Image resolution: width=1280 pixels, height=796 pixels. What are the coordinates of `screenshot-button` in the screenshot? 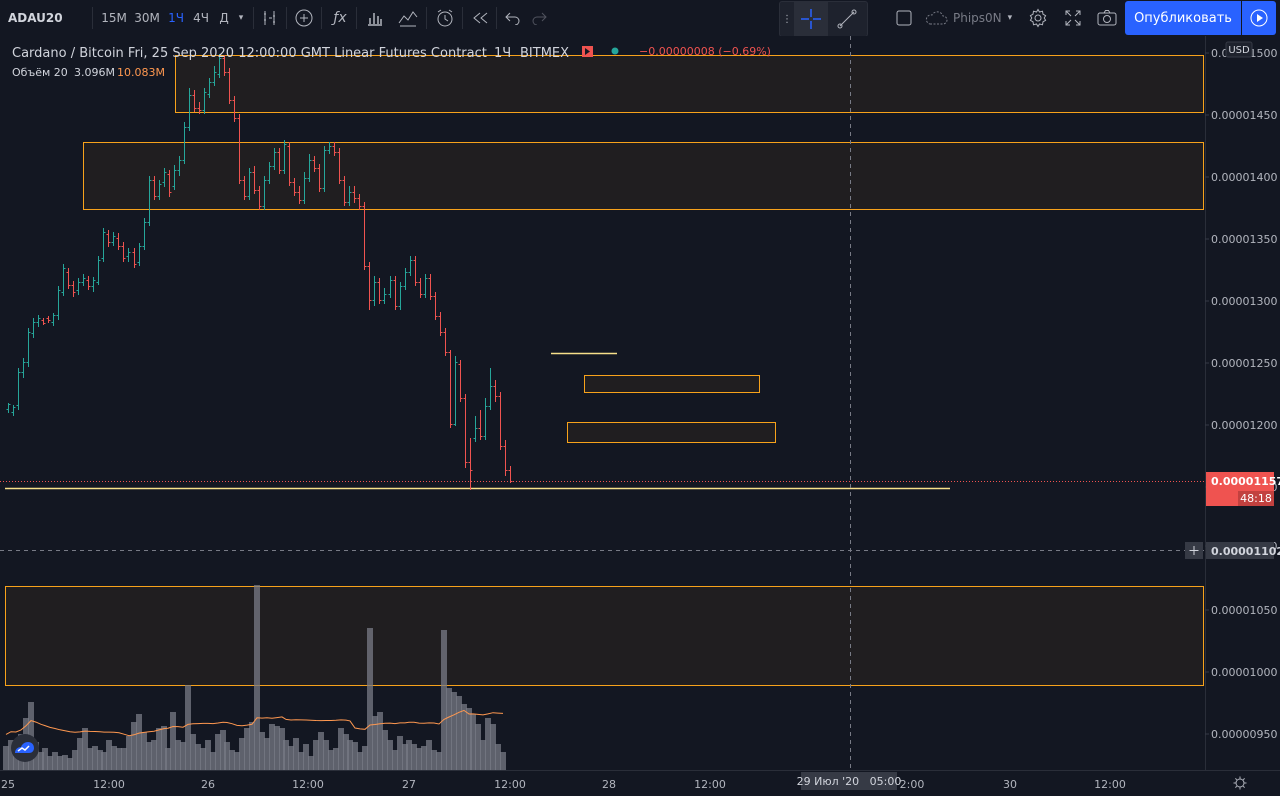 It's located at (1107, 18).